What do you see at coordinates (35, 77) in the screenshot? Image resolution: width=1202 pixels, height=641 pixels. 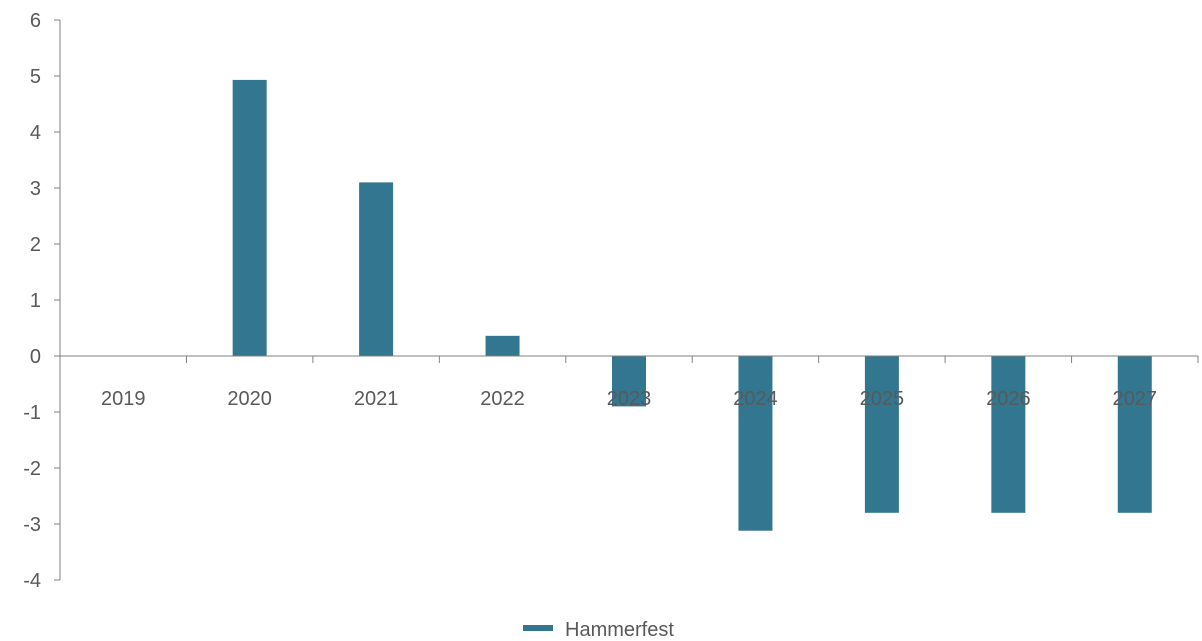 I see `y-tick-label: 5` at bounding box center [35, 77].